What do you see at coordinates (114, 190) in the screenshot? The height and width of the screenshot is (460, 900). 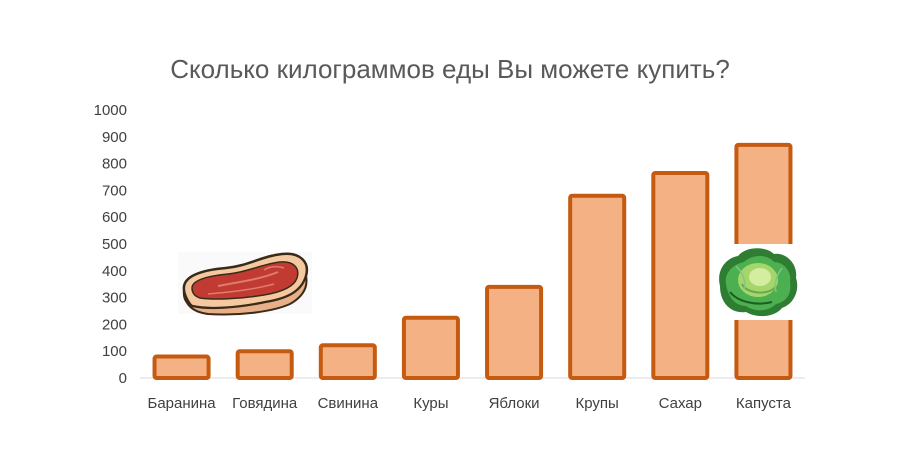 I see `y-tick-label: 700` at bounding box center [114, 190].